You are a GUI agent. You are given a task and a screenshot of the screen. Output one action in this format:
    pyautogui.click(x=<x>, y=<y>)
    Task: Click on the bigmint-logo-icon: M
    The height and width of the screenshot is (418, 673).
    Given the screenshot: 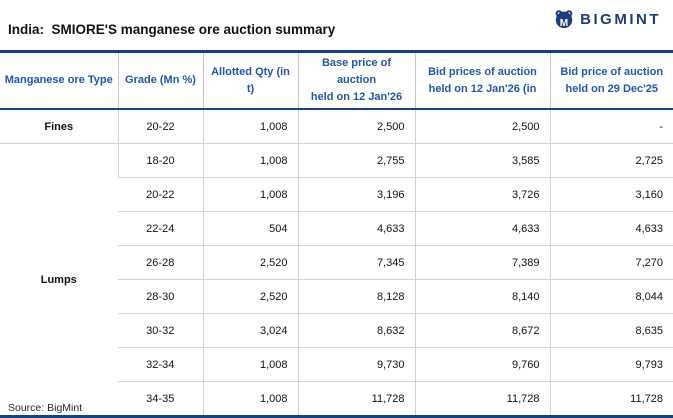 What is the action you would take?
    pyautogui.click(x=564, y=19)
    